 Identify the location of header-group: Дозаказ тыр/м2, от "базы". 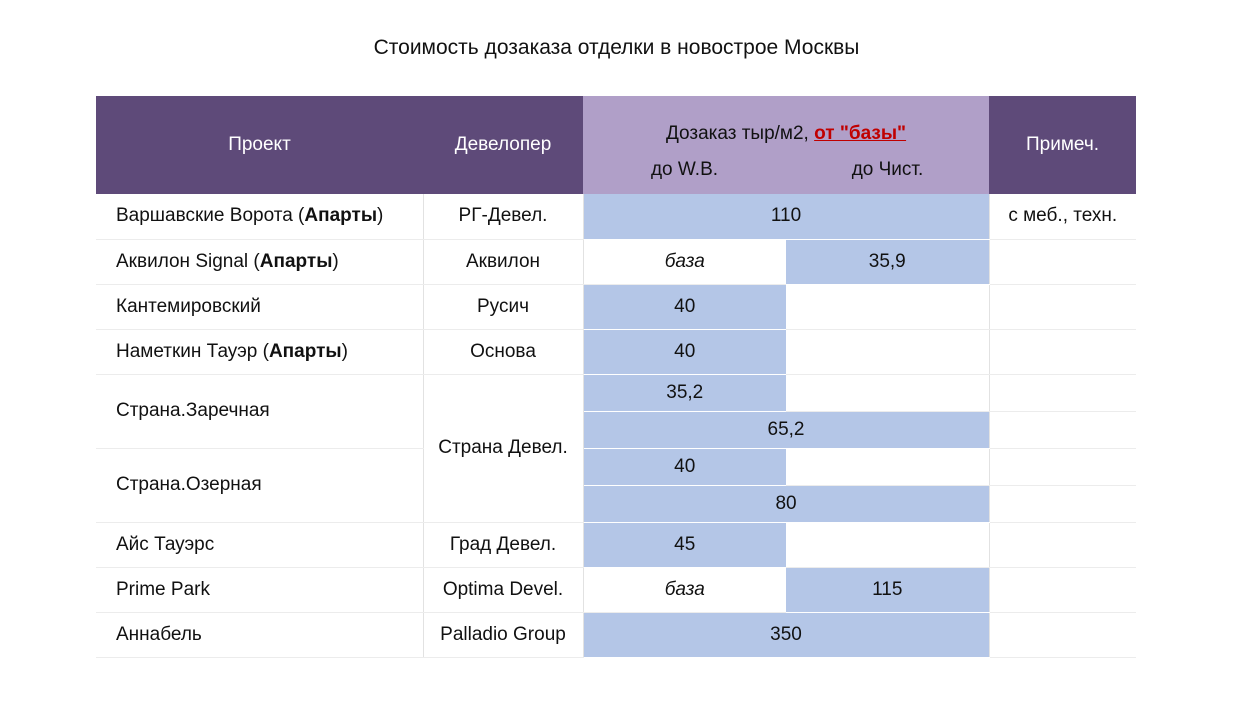
(786, 120).